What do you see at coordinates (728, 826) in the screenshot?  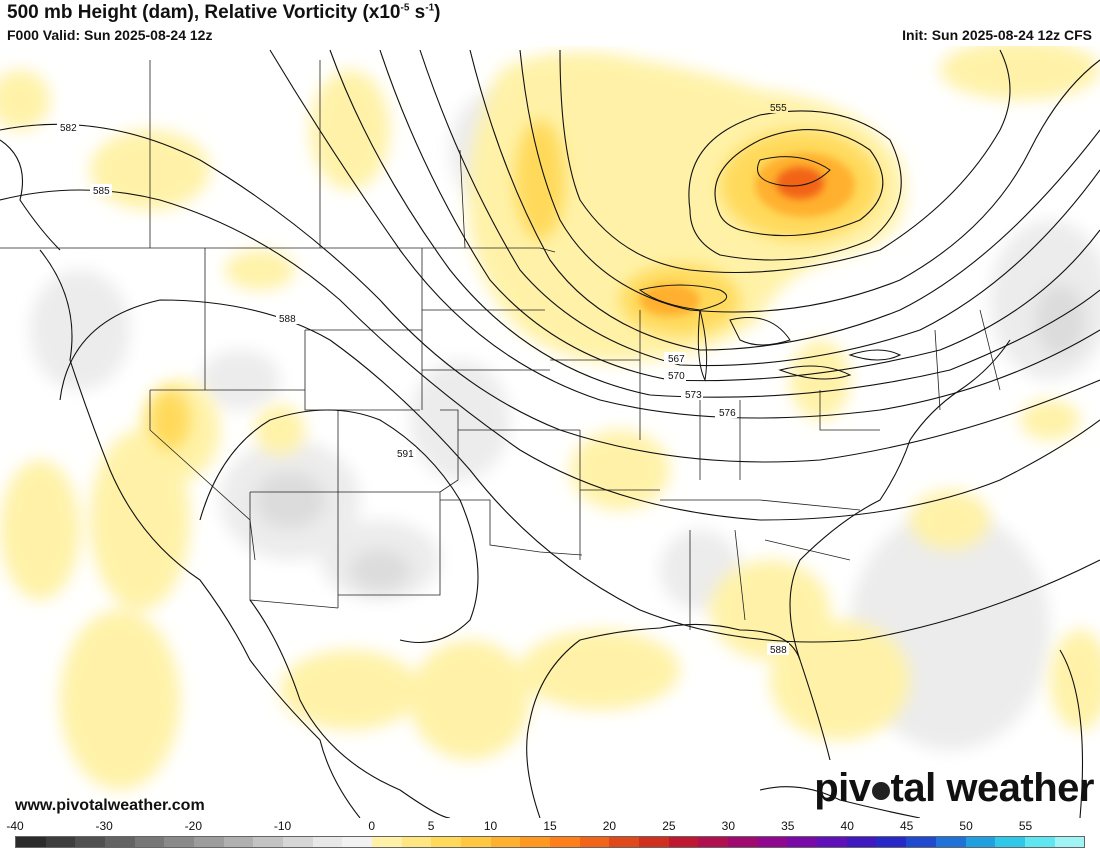 I see `colorbar-tick-label: 30` at bounding box center [728, 826].